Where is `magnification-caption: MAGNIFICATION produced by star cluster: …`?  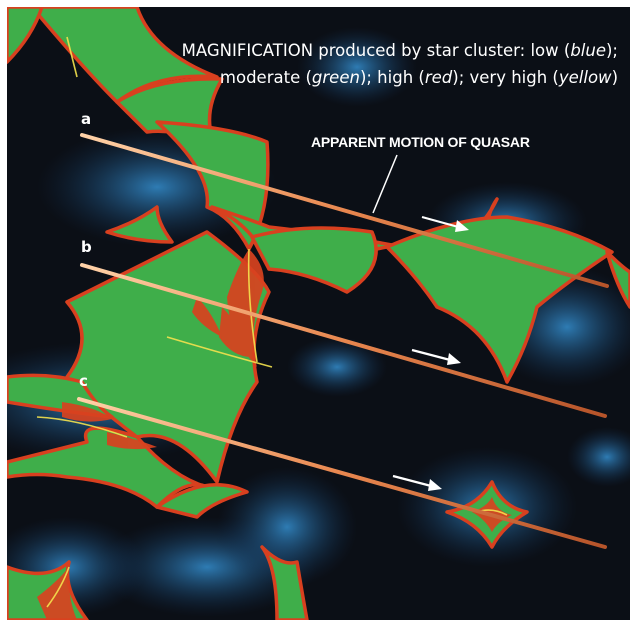 magnification-caption: MAGNIFICATION produced by star cluster: … is located at coordinates (338, 64).